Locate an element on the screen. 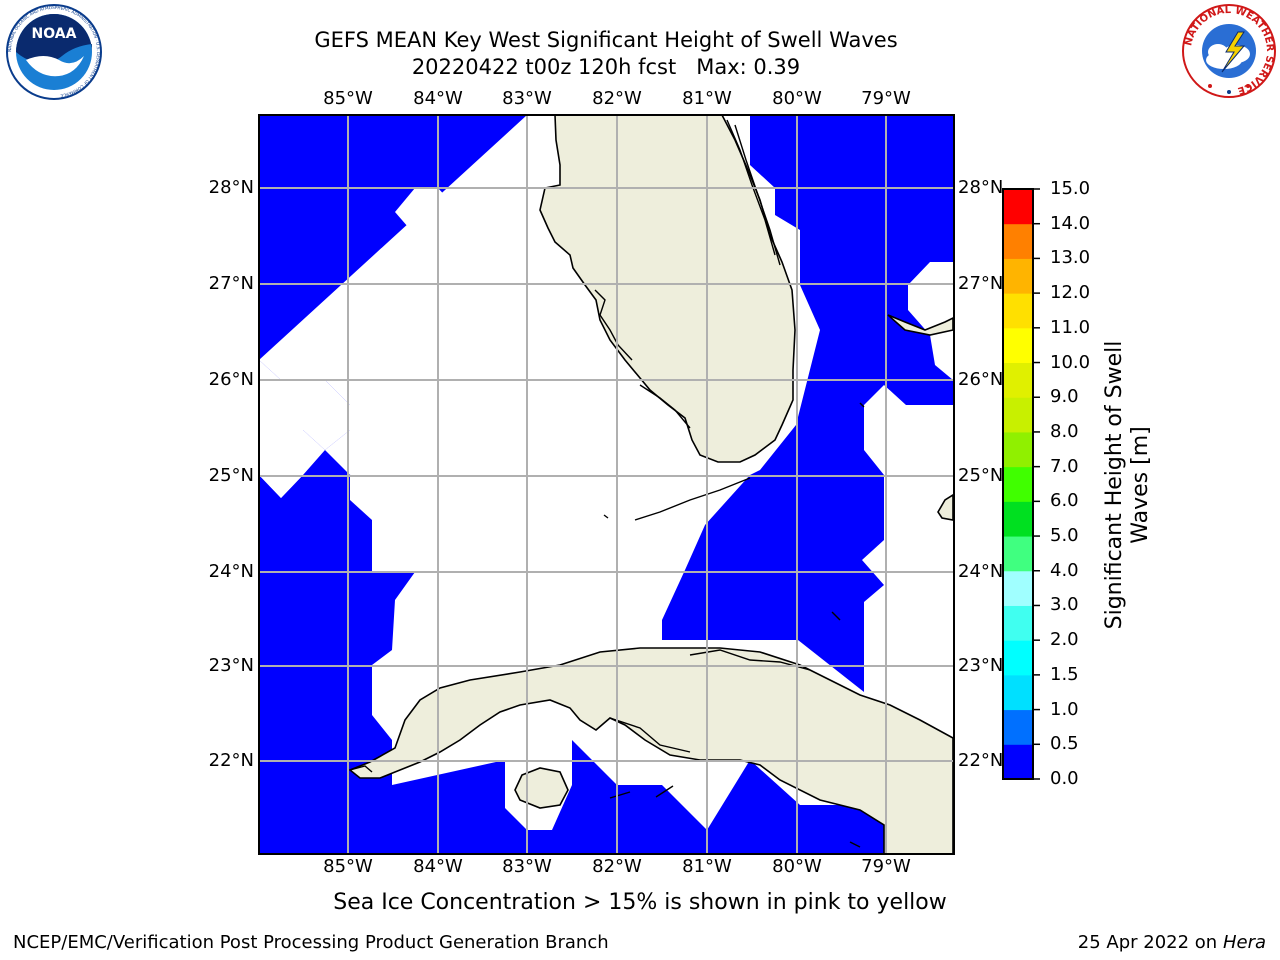 Image resolution: width=1280 pixels, height=960 pixels. isla-juventud is located at coordinates (541, 788).